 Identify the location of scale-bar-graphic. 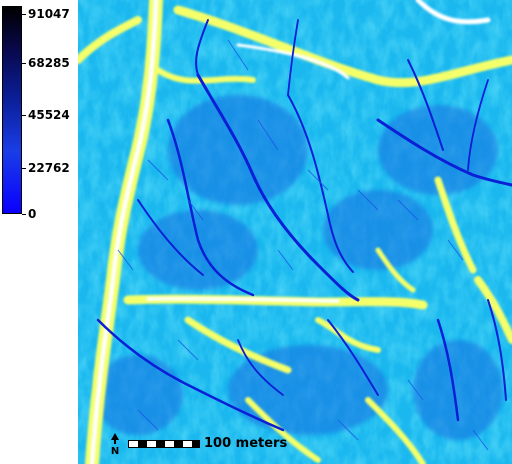
(164, 444).